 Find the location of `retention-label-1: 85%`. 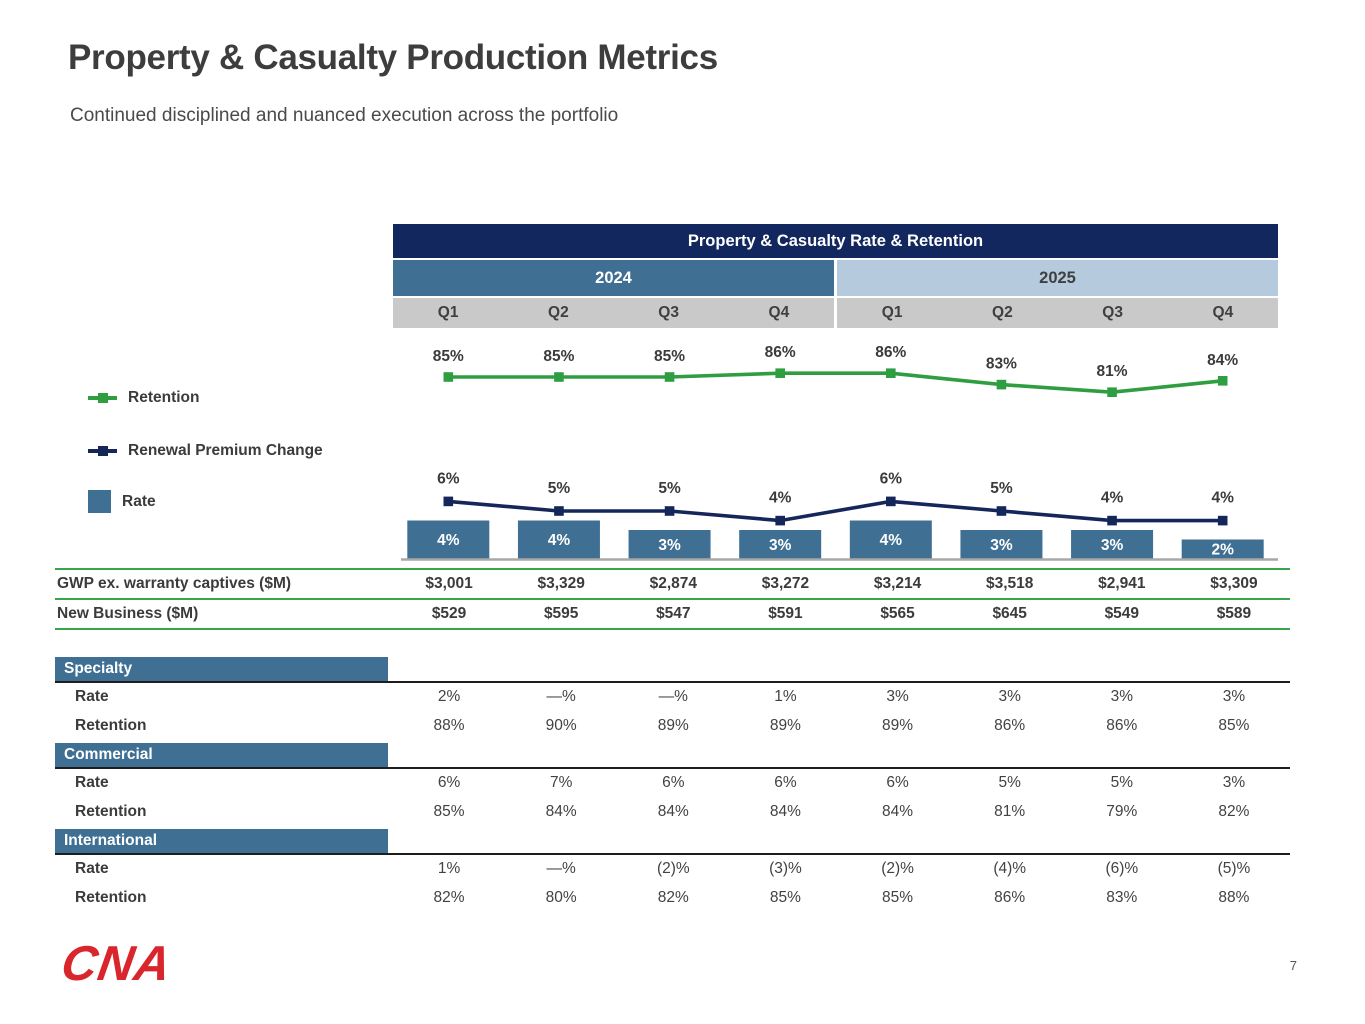

retention-label-1: 85% is located at coordinates (558, 356).